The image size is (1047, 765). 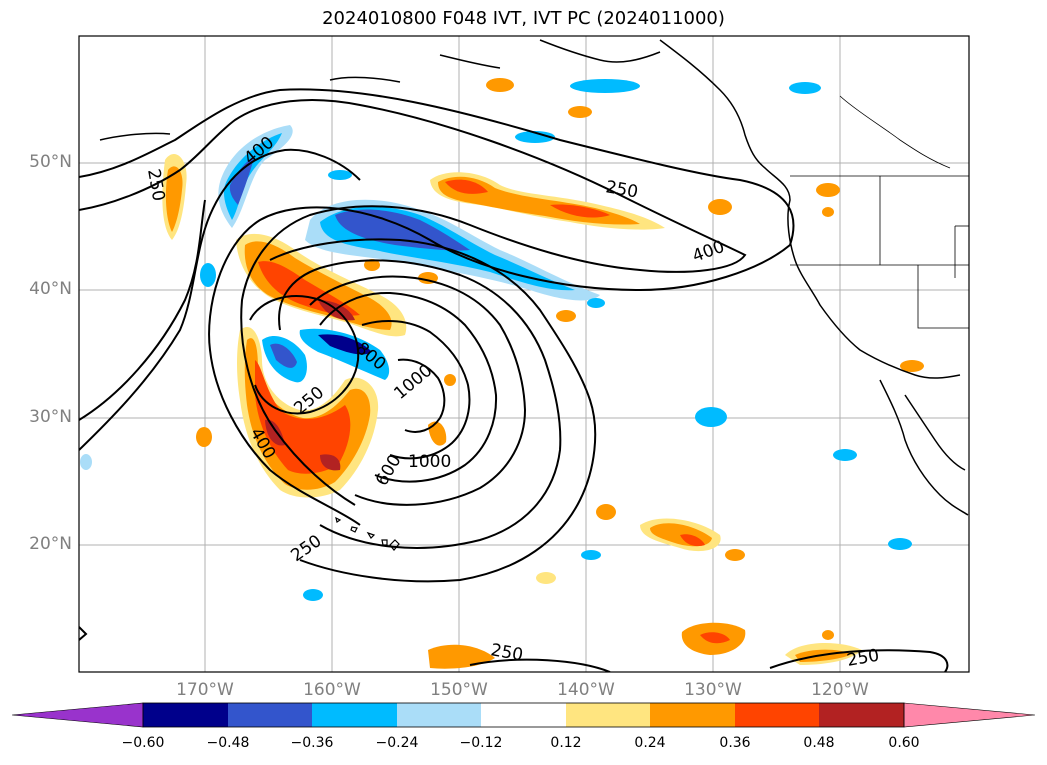 I want to click on lat-label: 20°N, so click(x=50, y=544).